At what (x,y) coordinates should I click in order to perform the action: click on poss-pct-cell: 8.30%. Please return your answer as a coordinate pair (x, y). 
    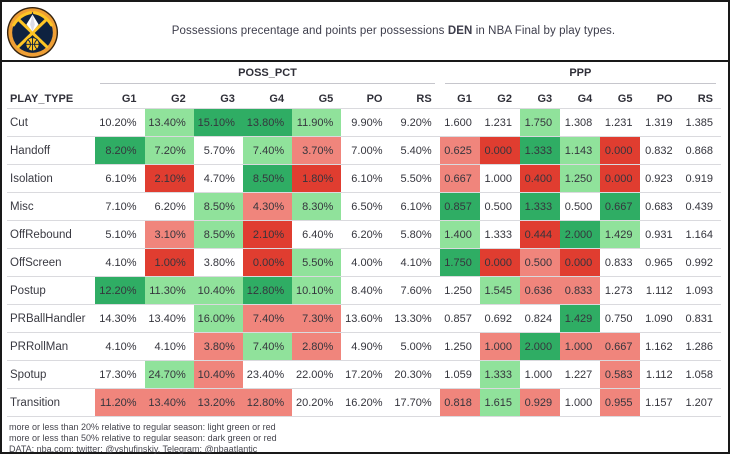
    Looking at the image, I should click on (317, 206).